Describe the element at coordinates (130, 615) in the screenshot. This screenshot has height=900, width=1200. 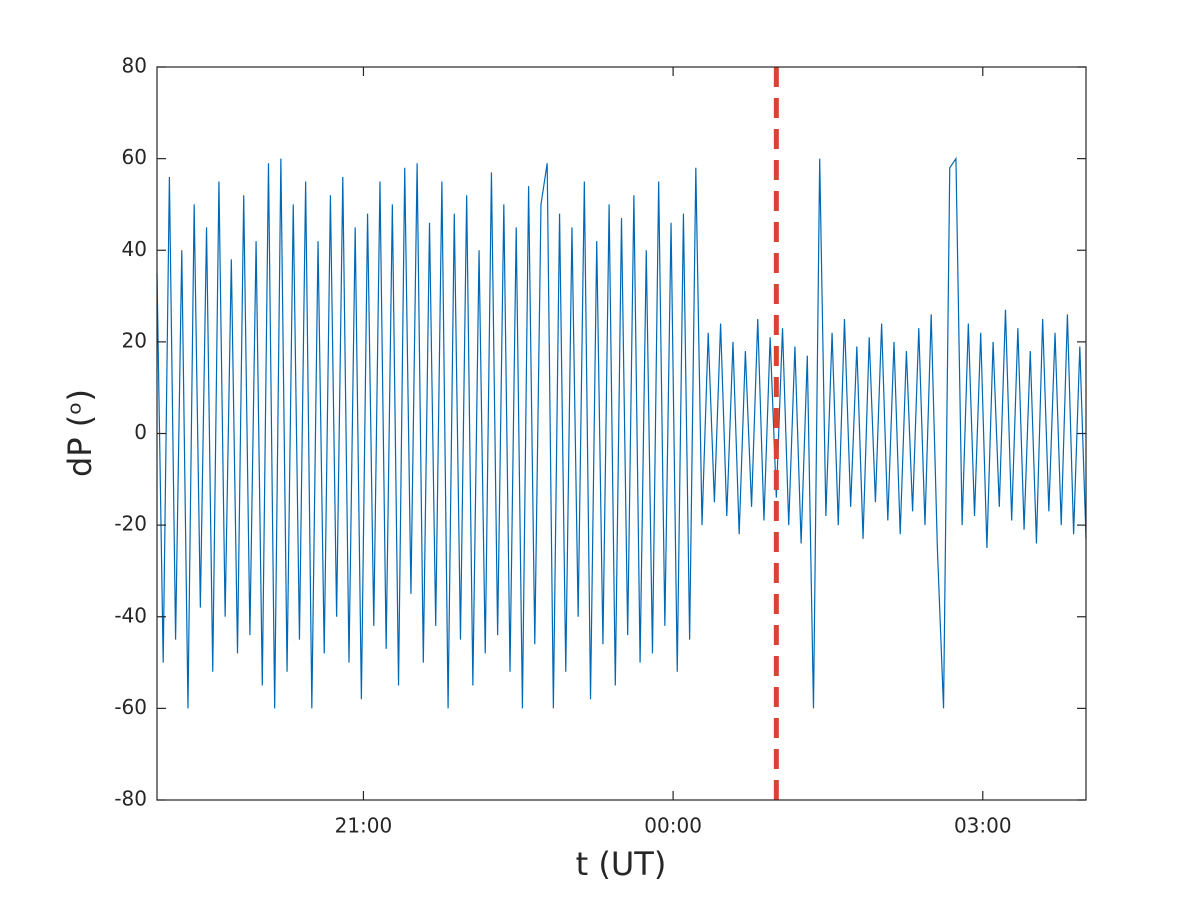
I see `y-tick-label: -40` at that location.